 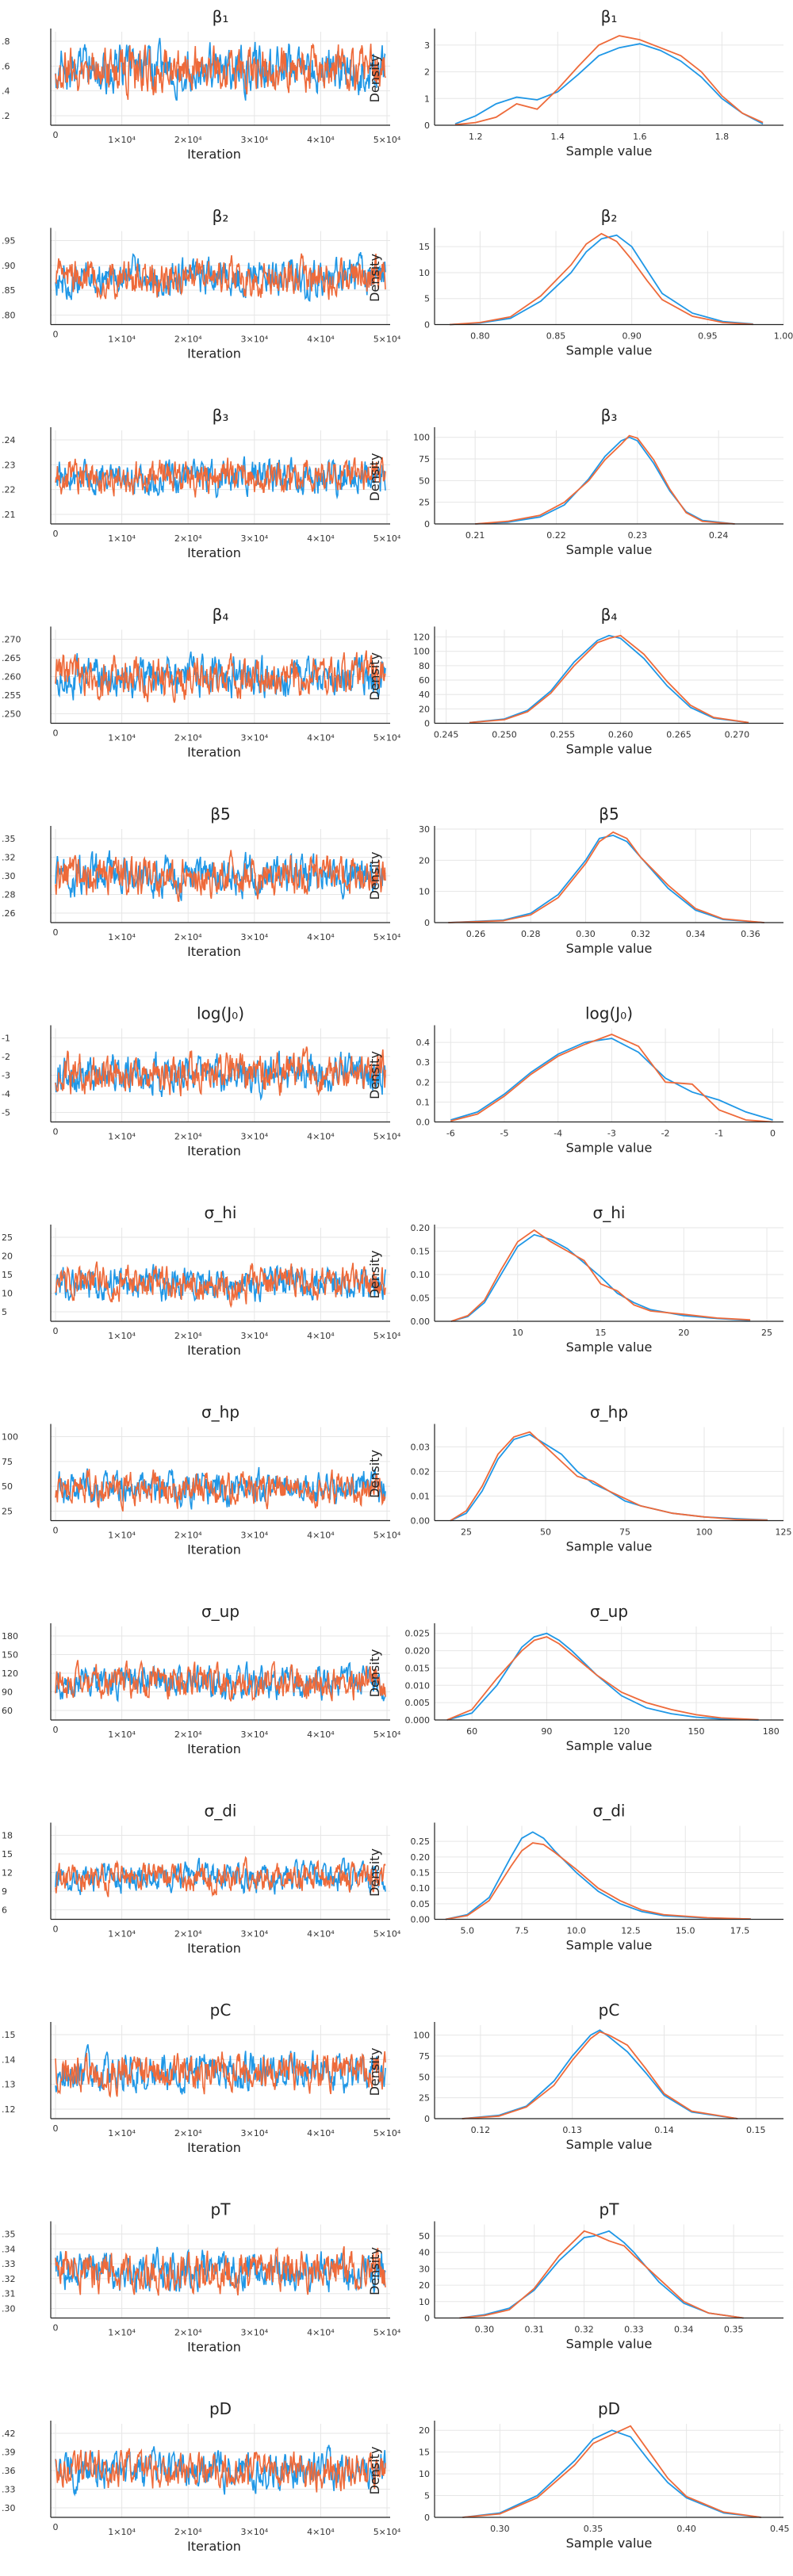 What do you see at coordinates (517, 1333) in the screenshot?
I see `x-tick-label: 10` at bounding box center [517, 1333].